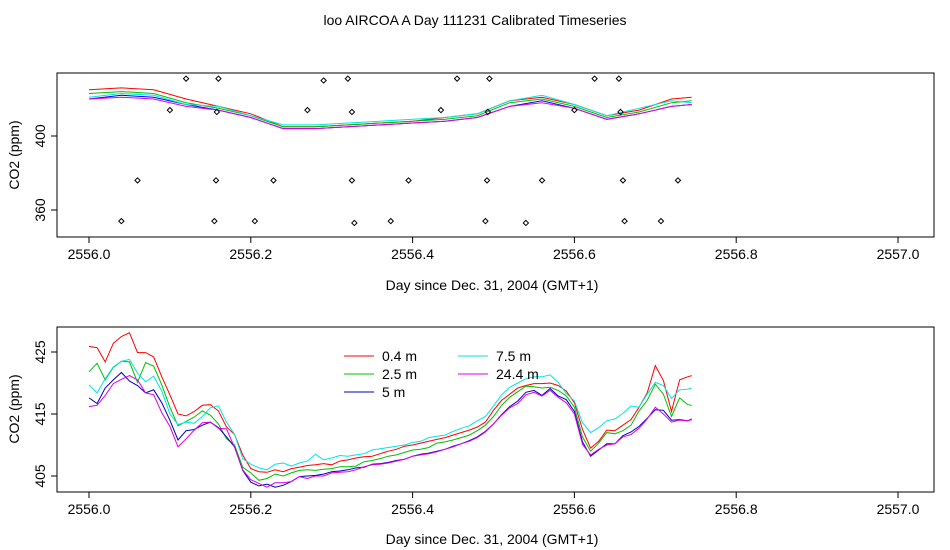 This screenshot has height=550, width=950. Describe the element at coordinates (40, 476) in the screenshot. I see `y-tick-label: 405` at that location.